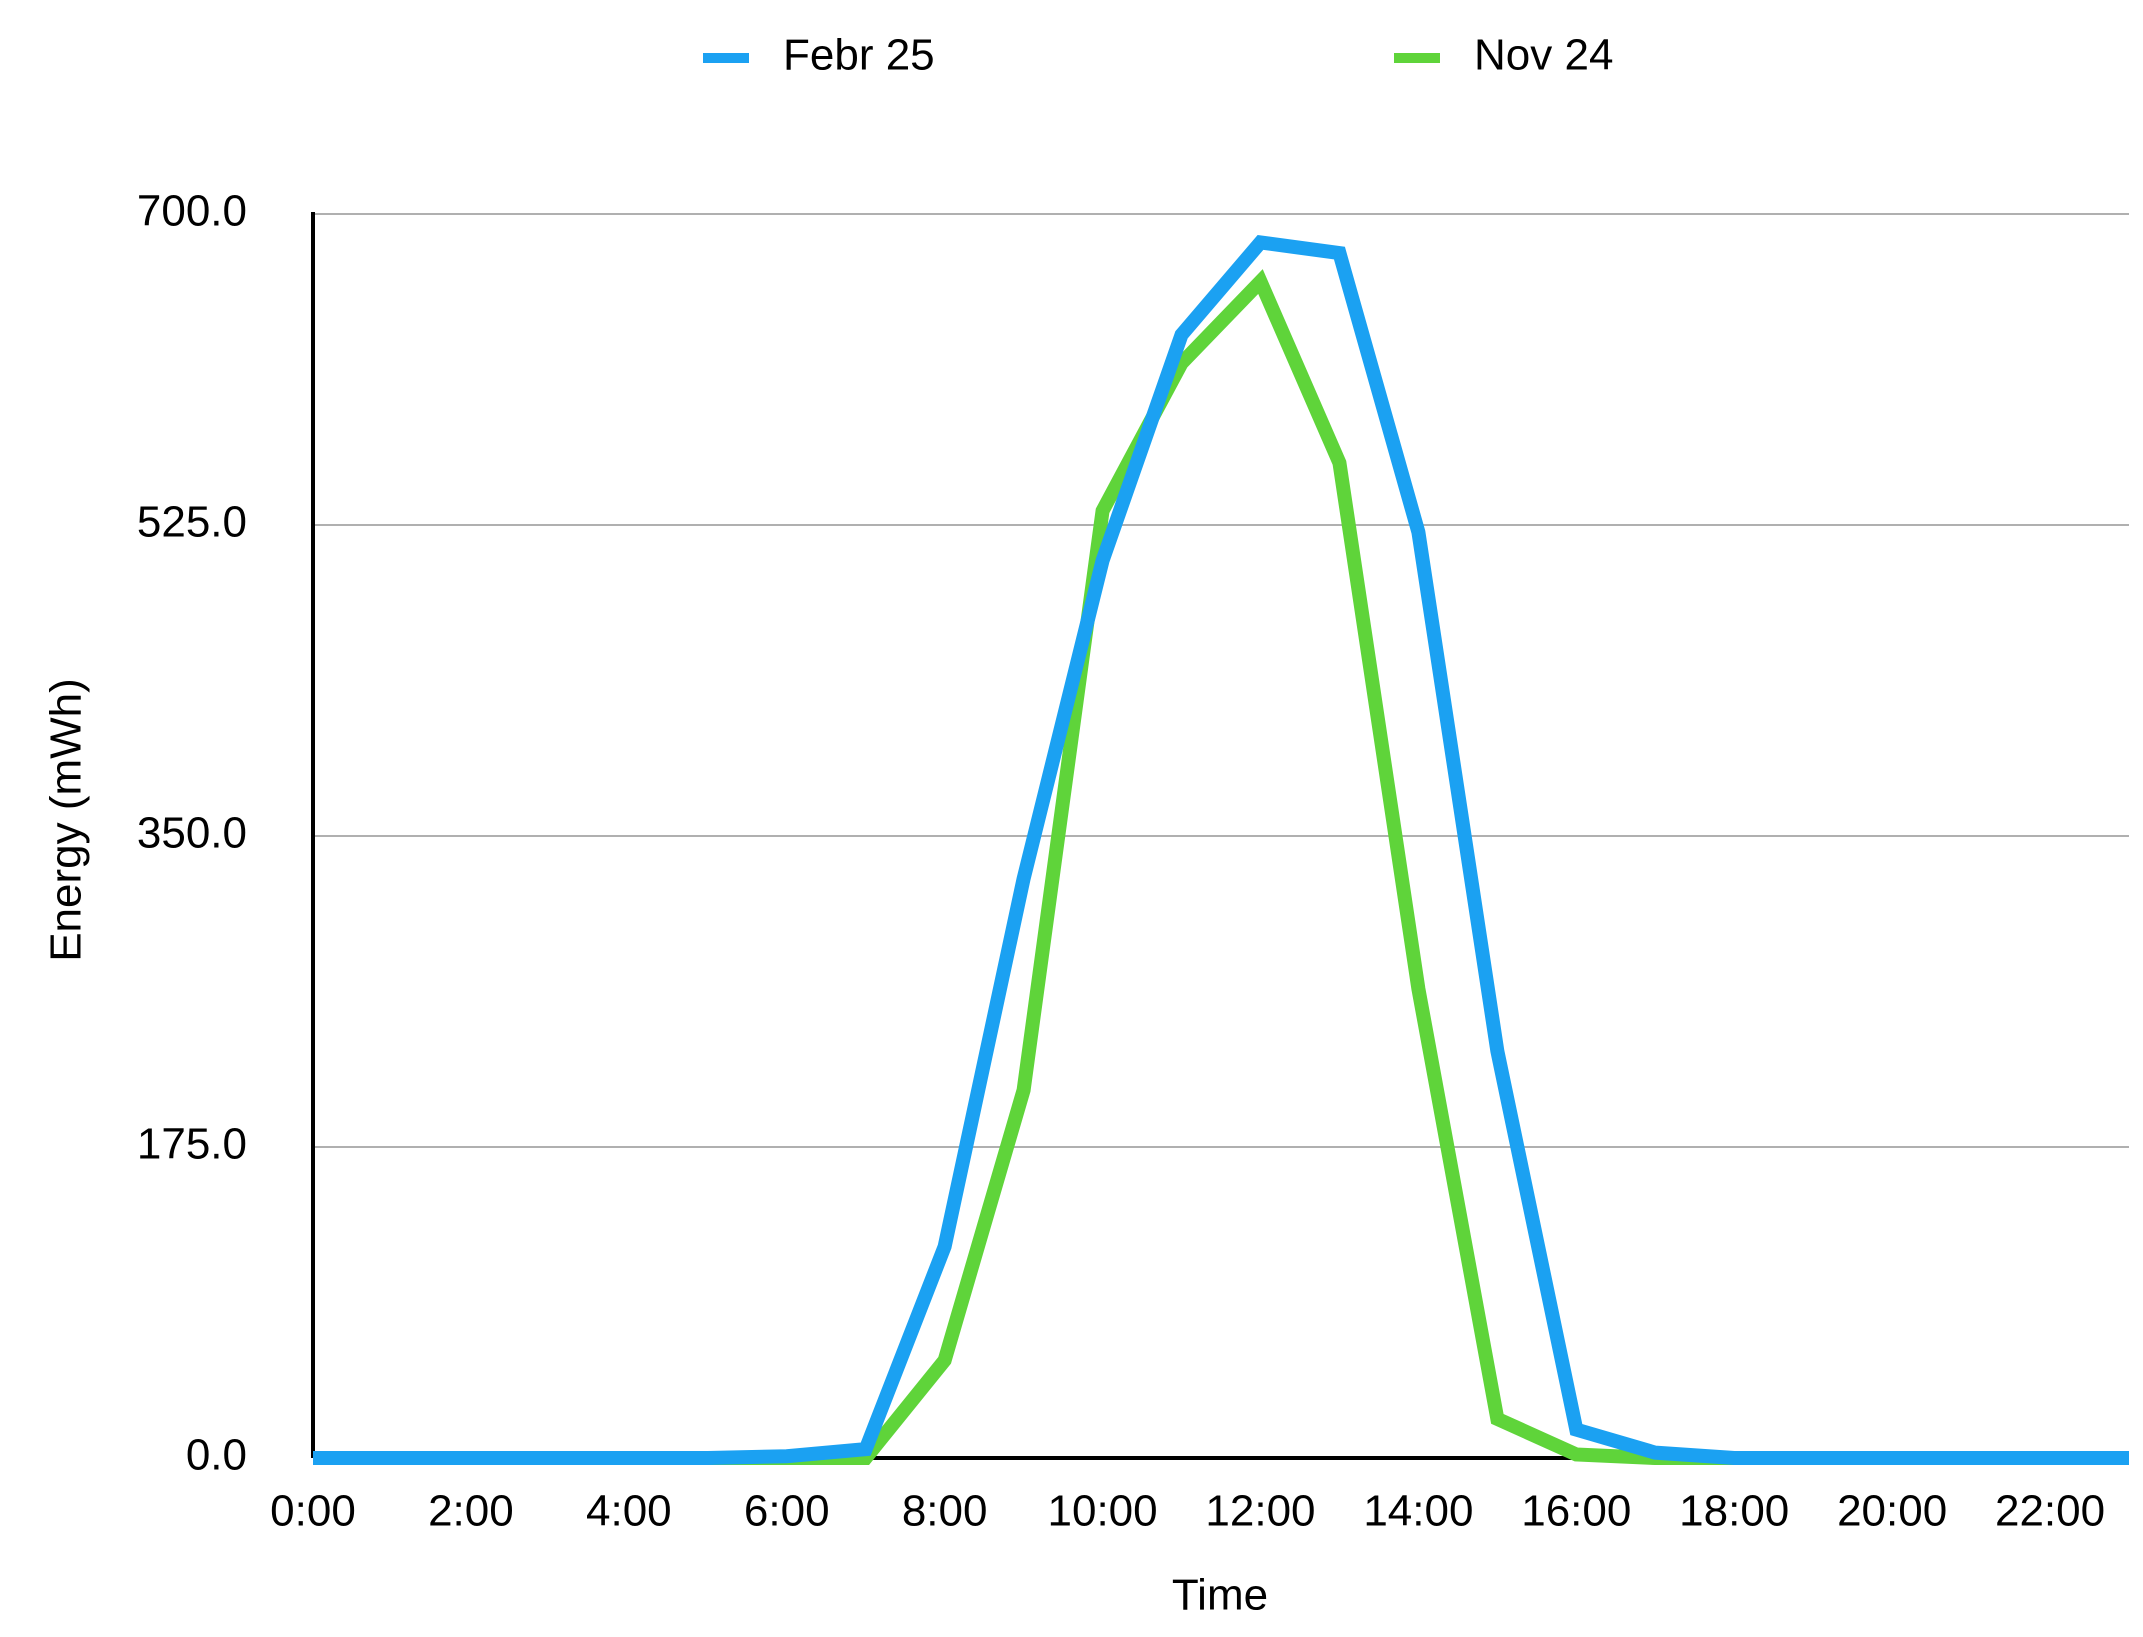 The width and height of the screenshot is (2143, 1637). What do you see at coordinates (945, 1511) in the screenshot?
I see `x-tick-label: 8:00` at bounding box center [945, 1511].